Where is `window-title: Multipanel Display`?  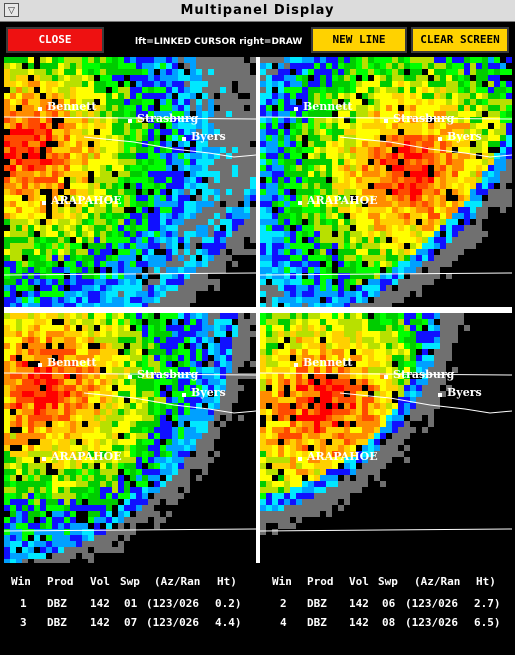 window-title: Multipanel Display is located at coordinates (257, 10).